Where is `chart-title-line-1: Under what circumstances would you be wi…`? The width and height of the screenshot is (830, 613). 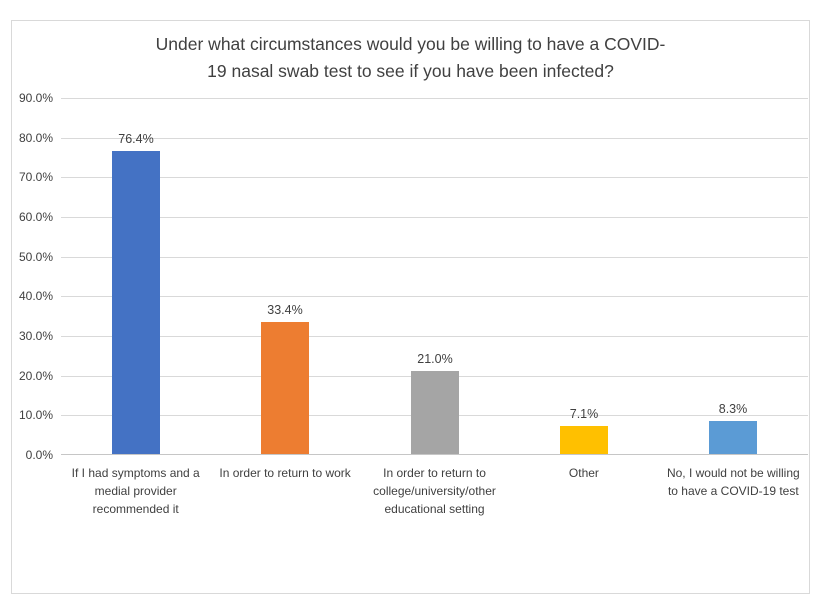
chart-title-line-1: Under what circumstances would you be wi… is located at coordinates (410, 44).